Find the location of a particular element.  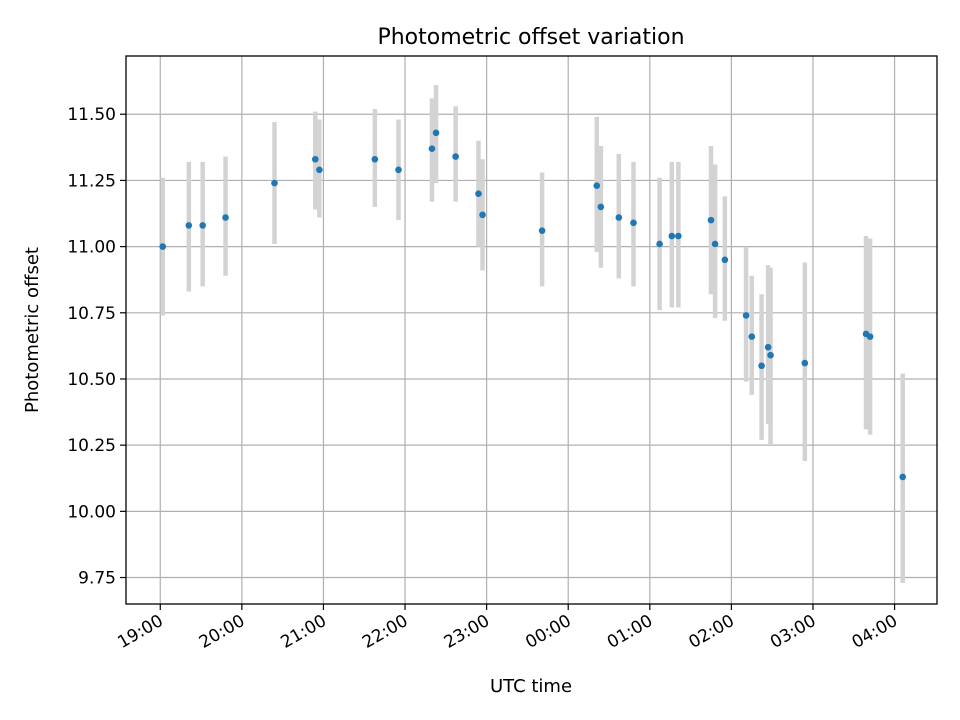

x-tick-label: 23:00 is located at coordinates (467, 632).